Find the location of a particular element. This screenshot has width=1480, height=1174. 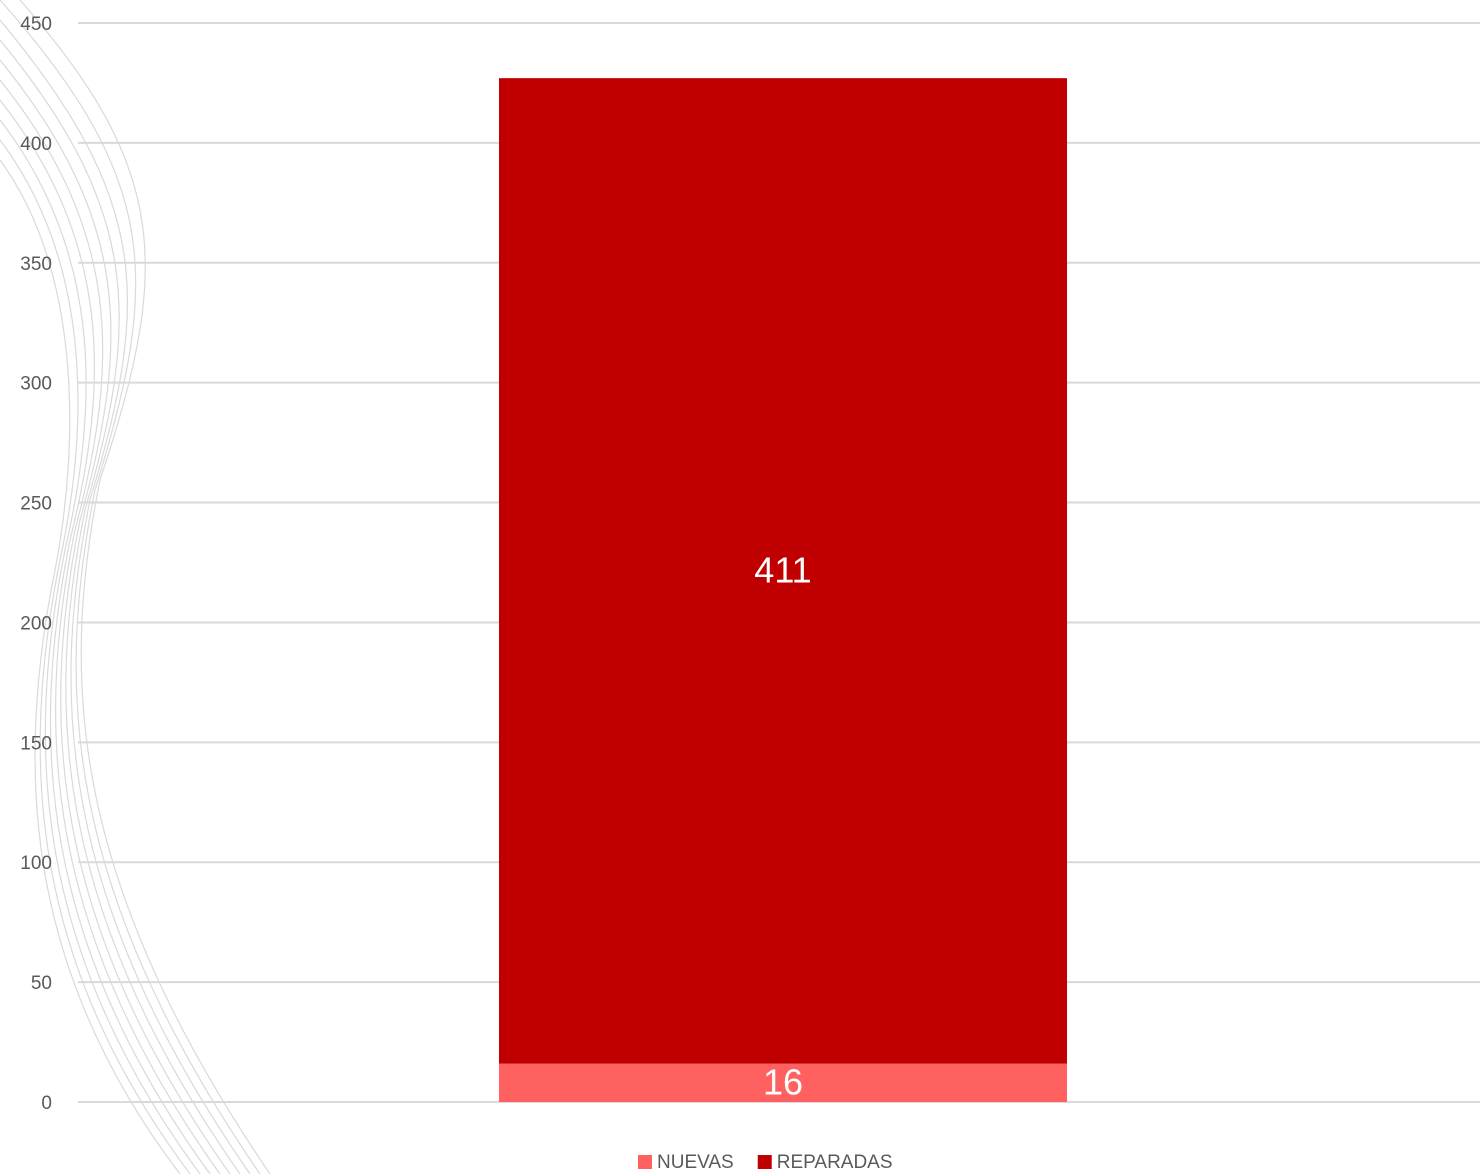

y-tick-label: 50 is located at coordinates (41, 983).